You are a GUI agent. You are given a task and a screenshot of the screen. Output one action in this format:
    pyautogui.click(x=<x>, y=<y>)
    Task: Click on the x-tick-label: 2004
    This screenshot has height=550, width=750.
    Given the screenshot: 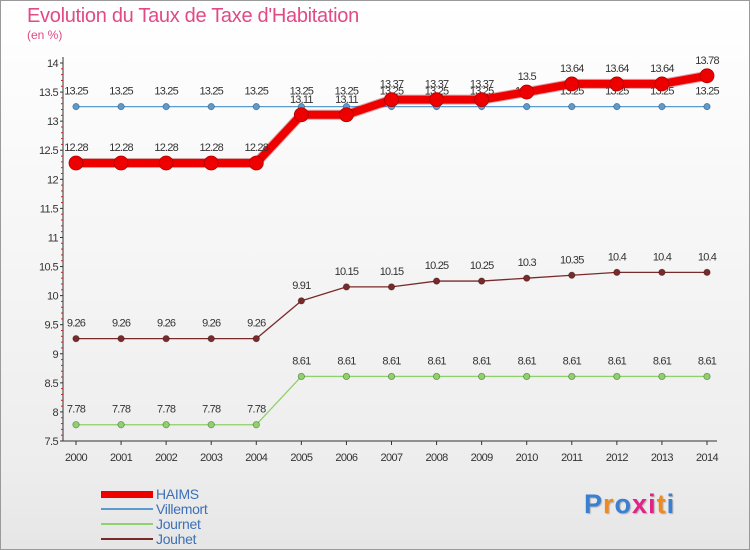 What is the action you would take?
    pyautogui.click(x=256, y=458)
    